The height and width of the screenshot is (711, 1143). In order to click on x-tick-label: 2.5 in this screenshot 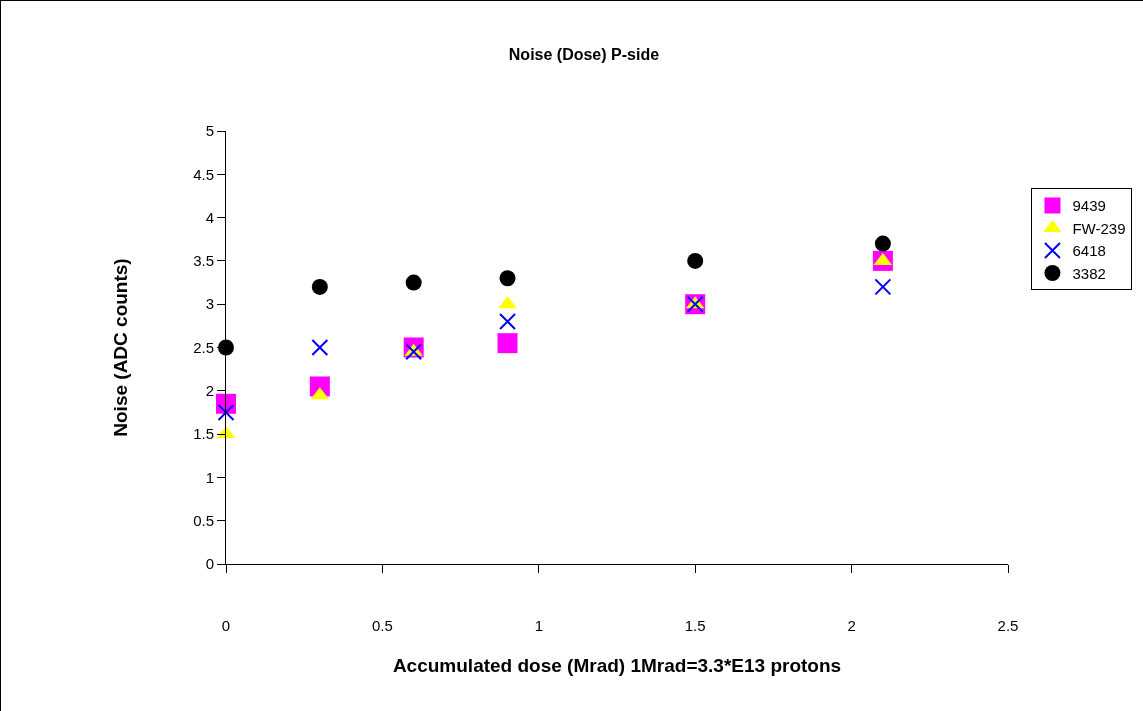, I will do `click(1008, 625)`.